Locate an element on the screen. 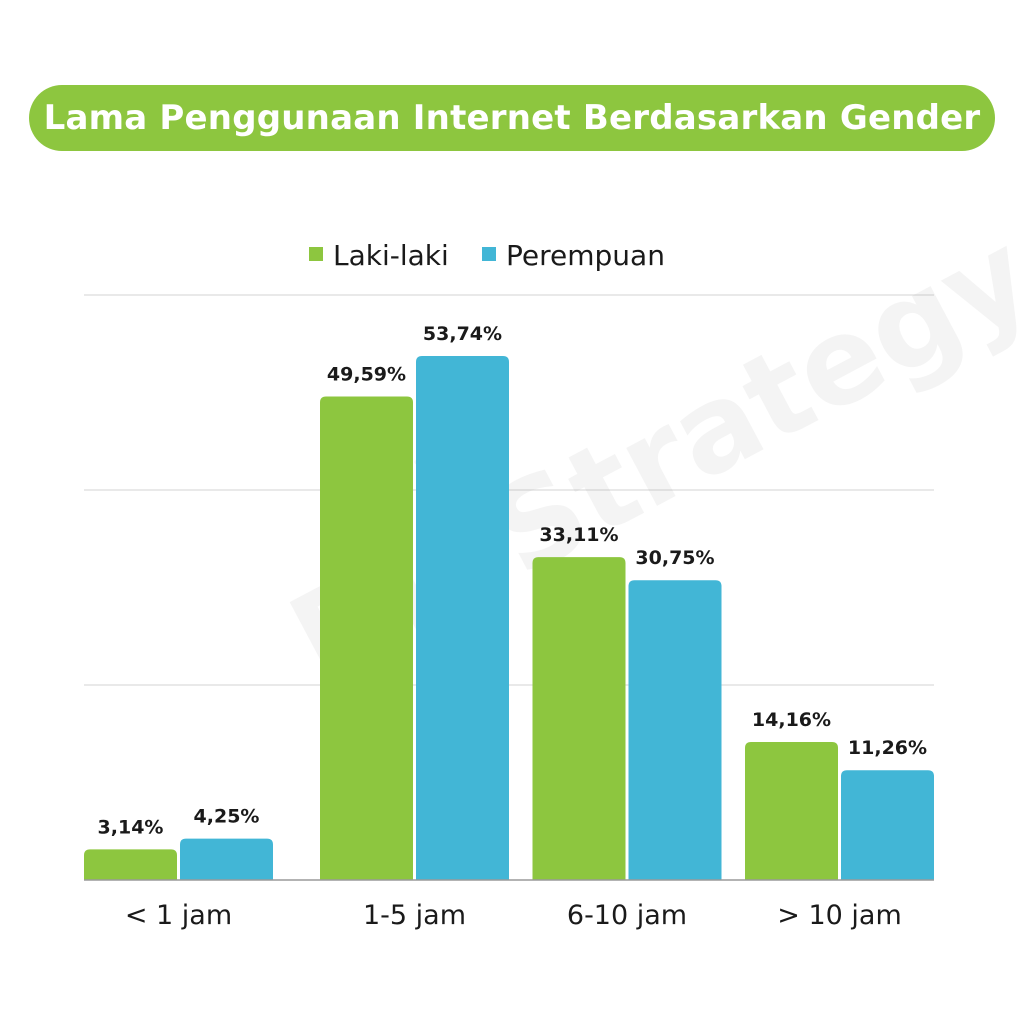  data-label: 4,25% is located at coordinates (227, 817).